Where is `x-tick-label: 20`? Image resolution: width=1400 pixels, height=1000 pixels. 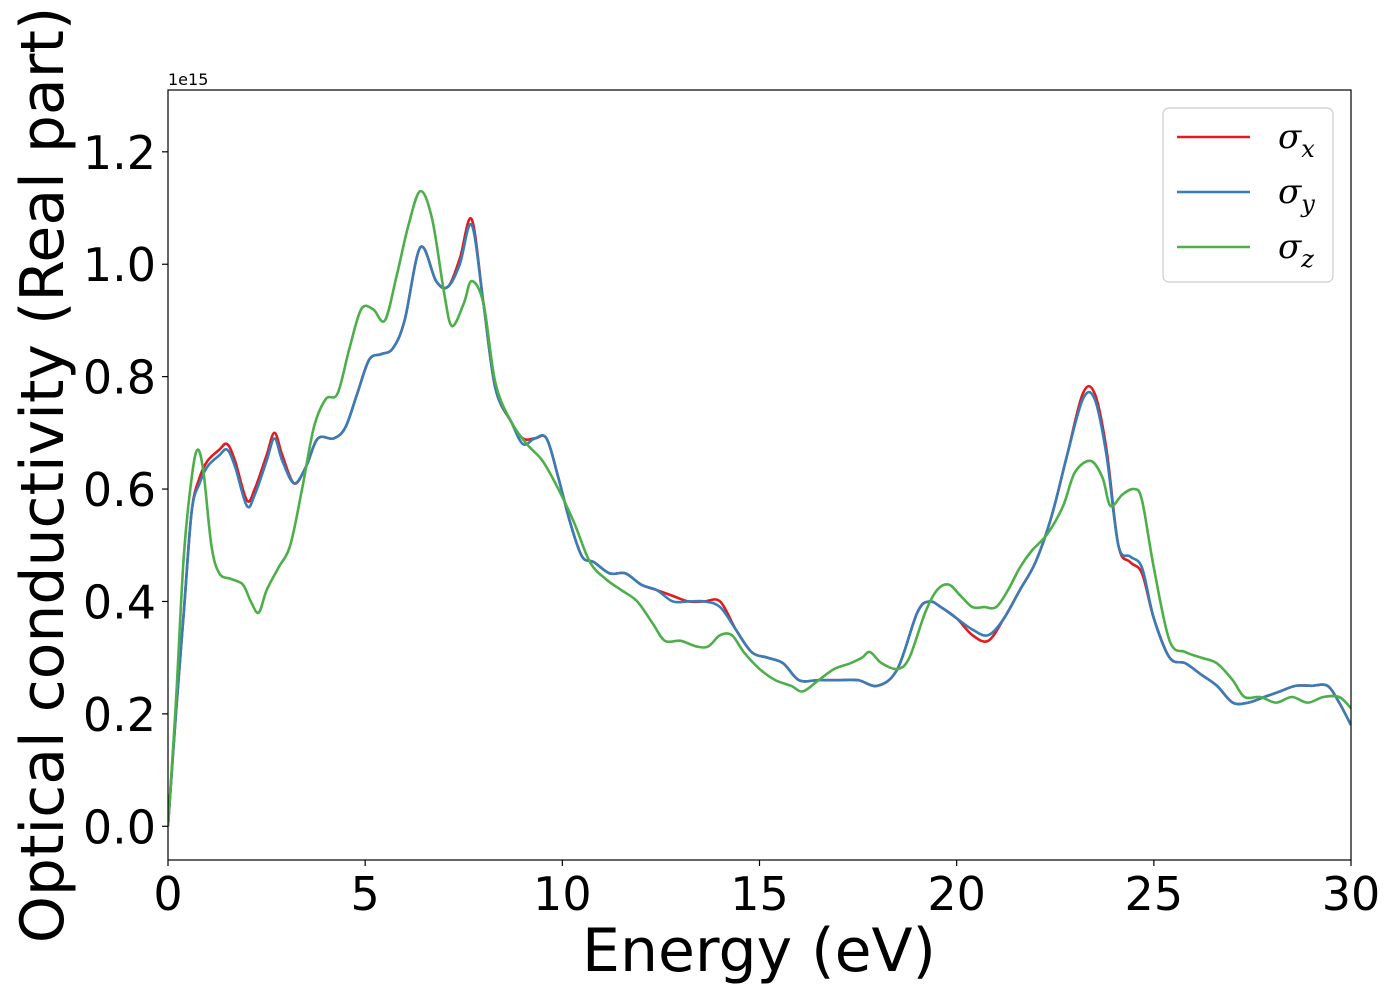
x-tick-label: 20 is located at coordinates (956, 894).